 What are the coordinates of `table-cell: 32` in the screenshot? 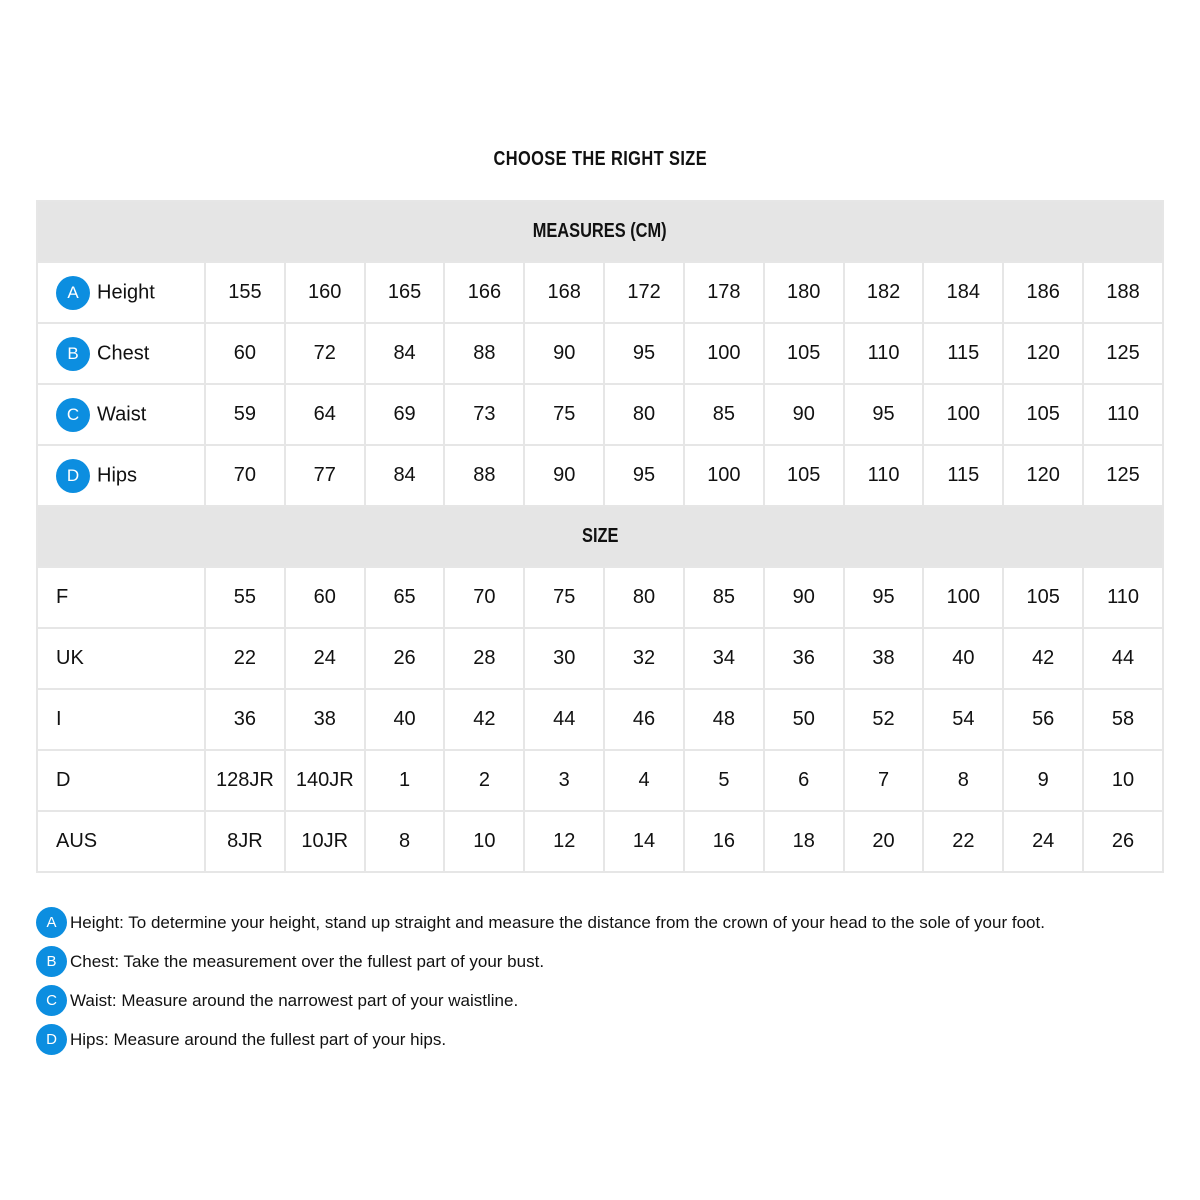 It's located at (644, 658).